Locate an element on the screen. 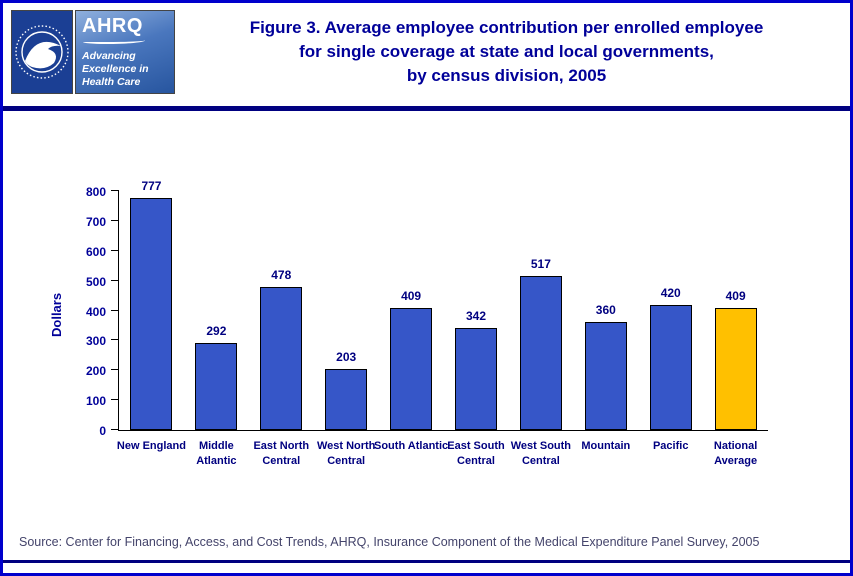  bar-value-label: 777 is located at coordinates (151, 185).